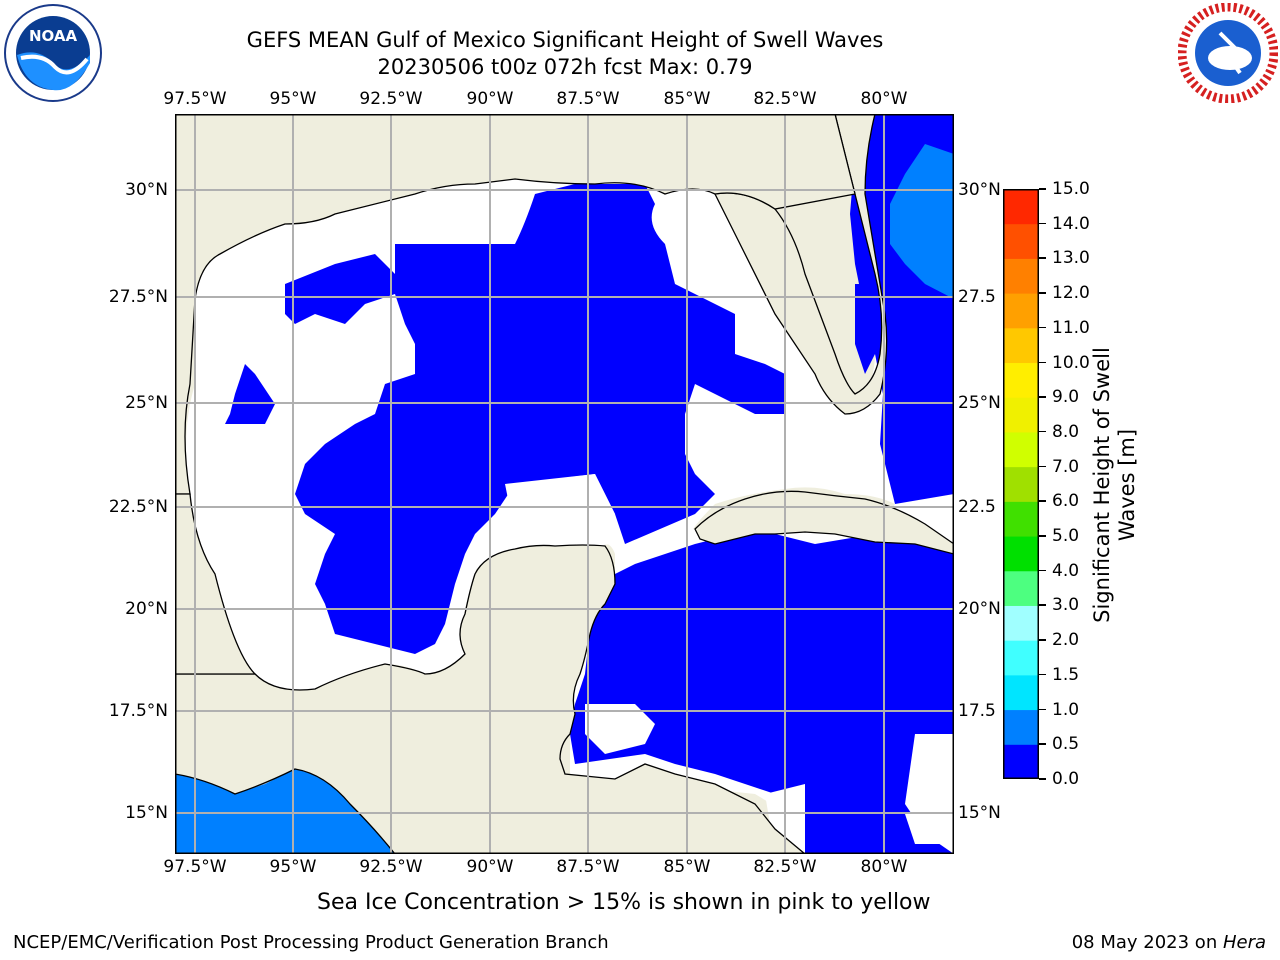 Image resolution: width=1280 pixels, height=960 pixels. I want to click on colorbar-tick-label: 0.0, so click(1066, 779).